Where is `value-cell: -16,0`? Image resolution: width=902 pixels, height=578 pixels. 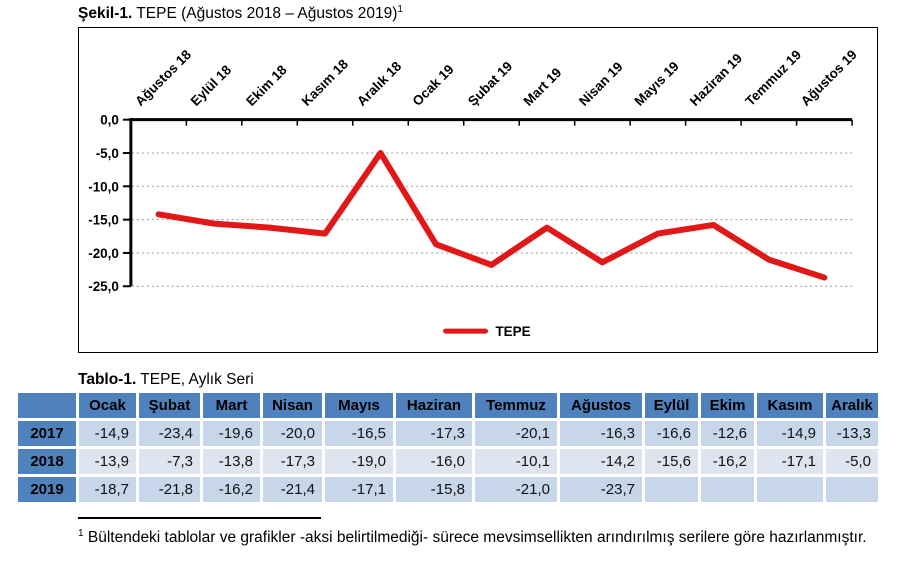 value-cell: -16,0 is located at coordinates (434, 461).